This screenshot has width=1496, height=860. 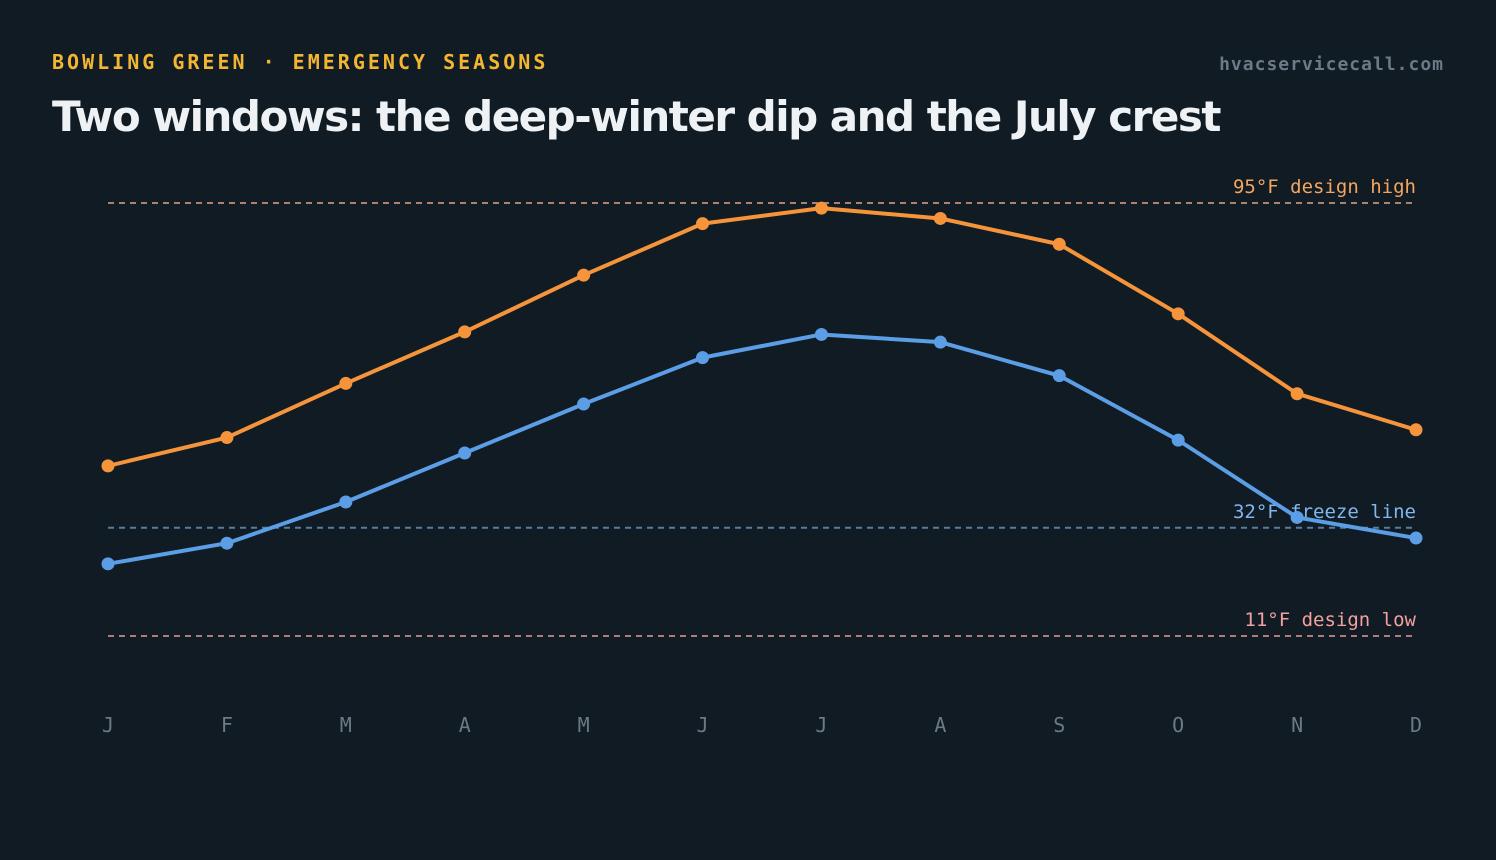 I want to click on x-tick-label: D, so click(x=1416, y=725).